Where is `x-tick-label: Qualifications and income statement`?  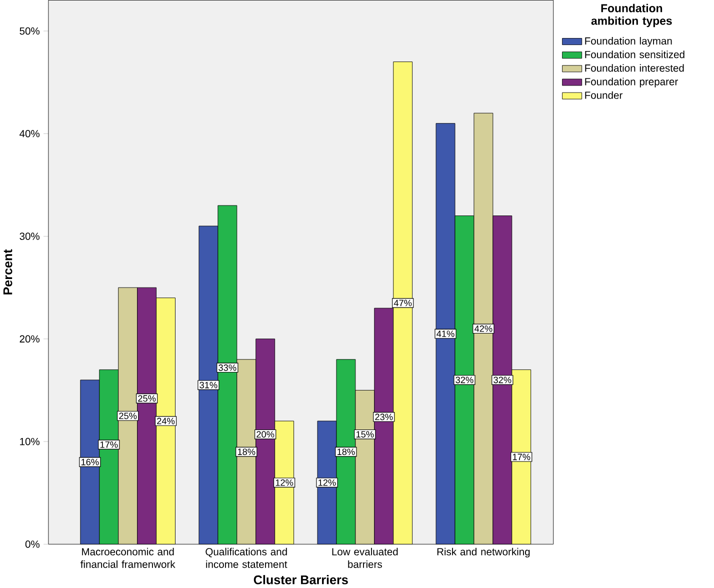 x-tick-label: Qualifications and income statement is located at coordinates (247, 558).